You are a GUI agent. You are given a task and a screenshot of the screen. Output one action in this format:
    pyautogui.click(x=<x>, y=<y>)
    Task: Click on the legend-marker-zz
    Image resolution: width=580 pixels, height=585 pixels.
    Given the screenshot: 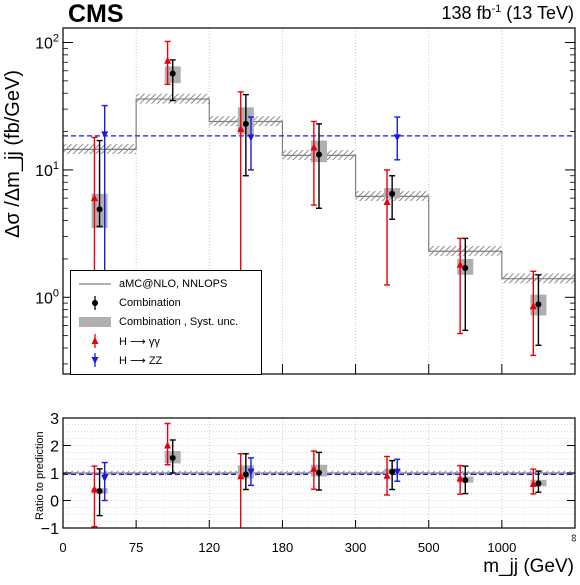 What is the action you would take?
    pyautogui.click(x=95, y=360)
    